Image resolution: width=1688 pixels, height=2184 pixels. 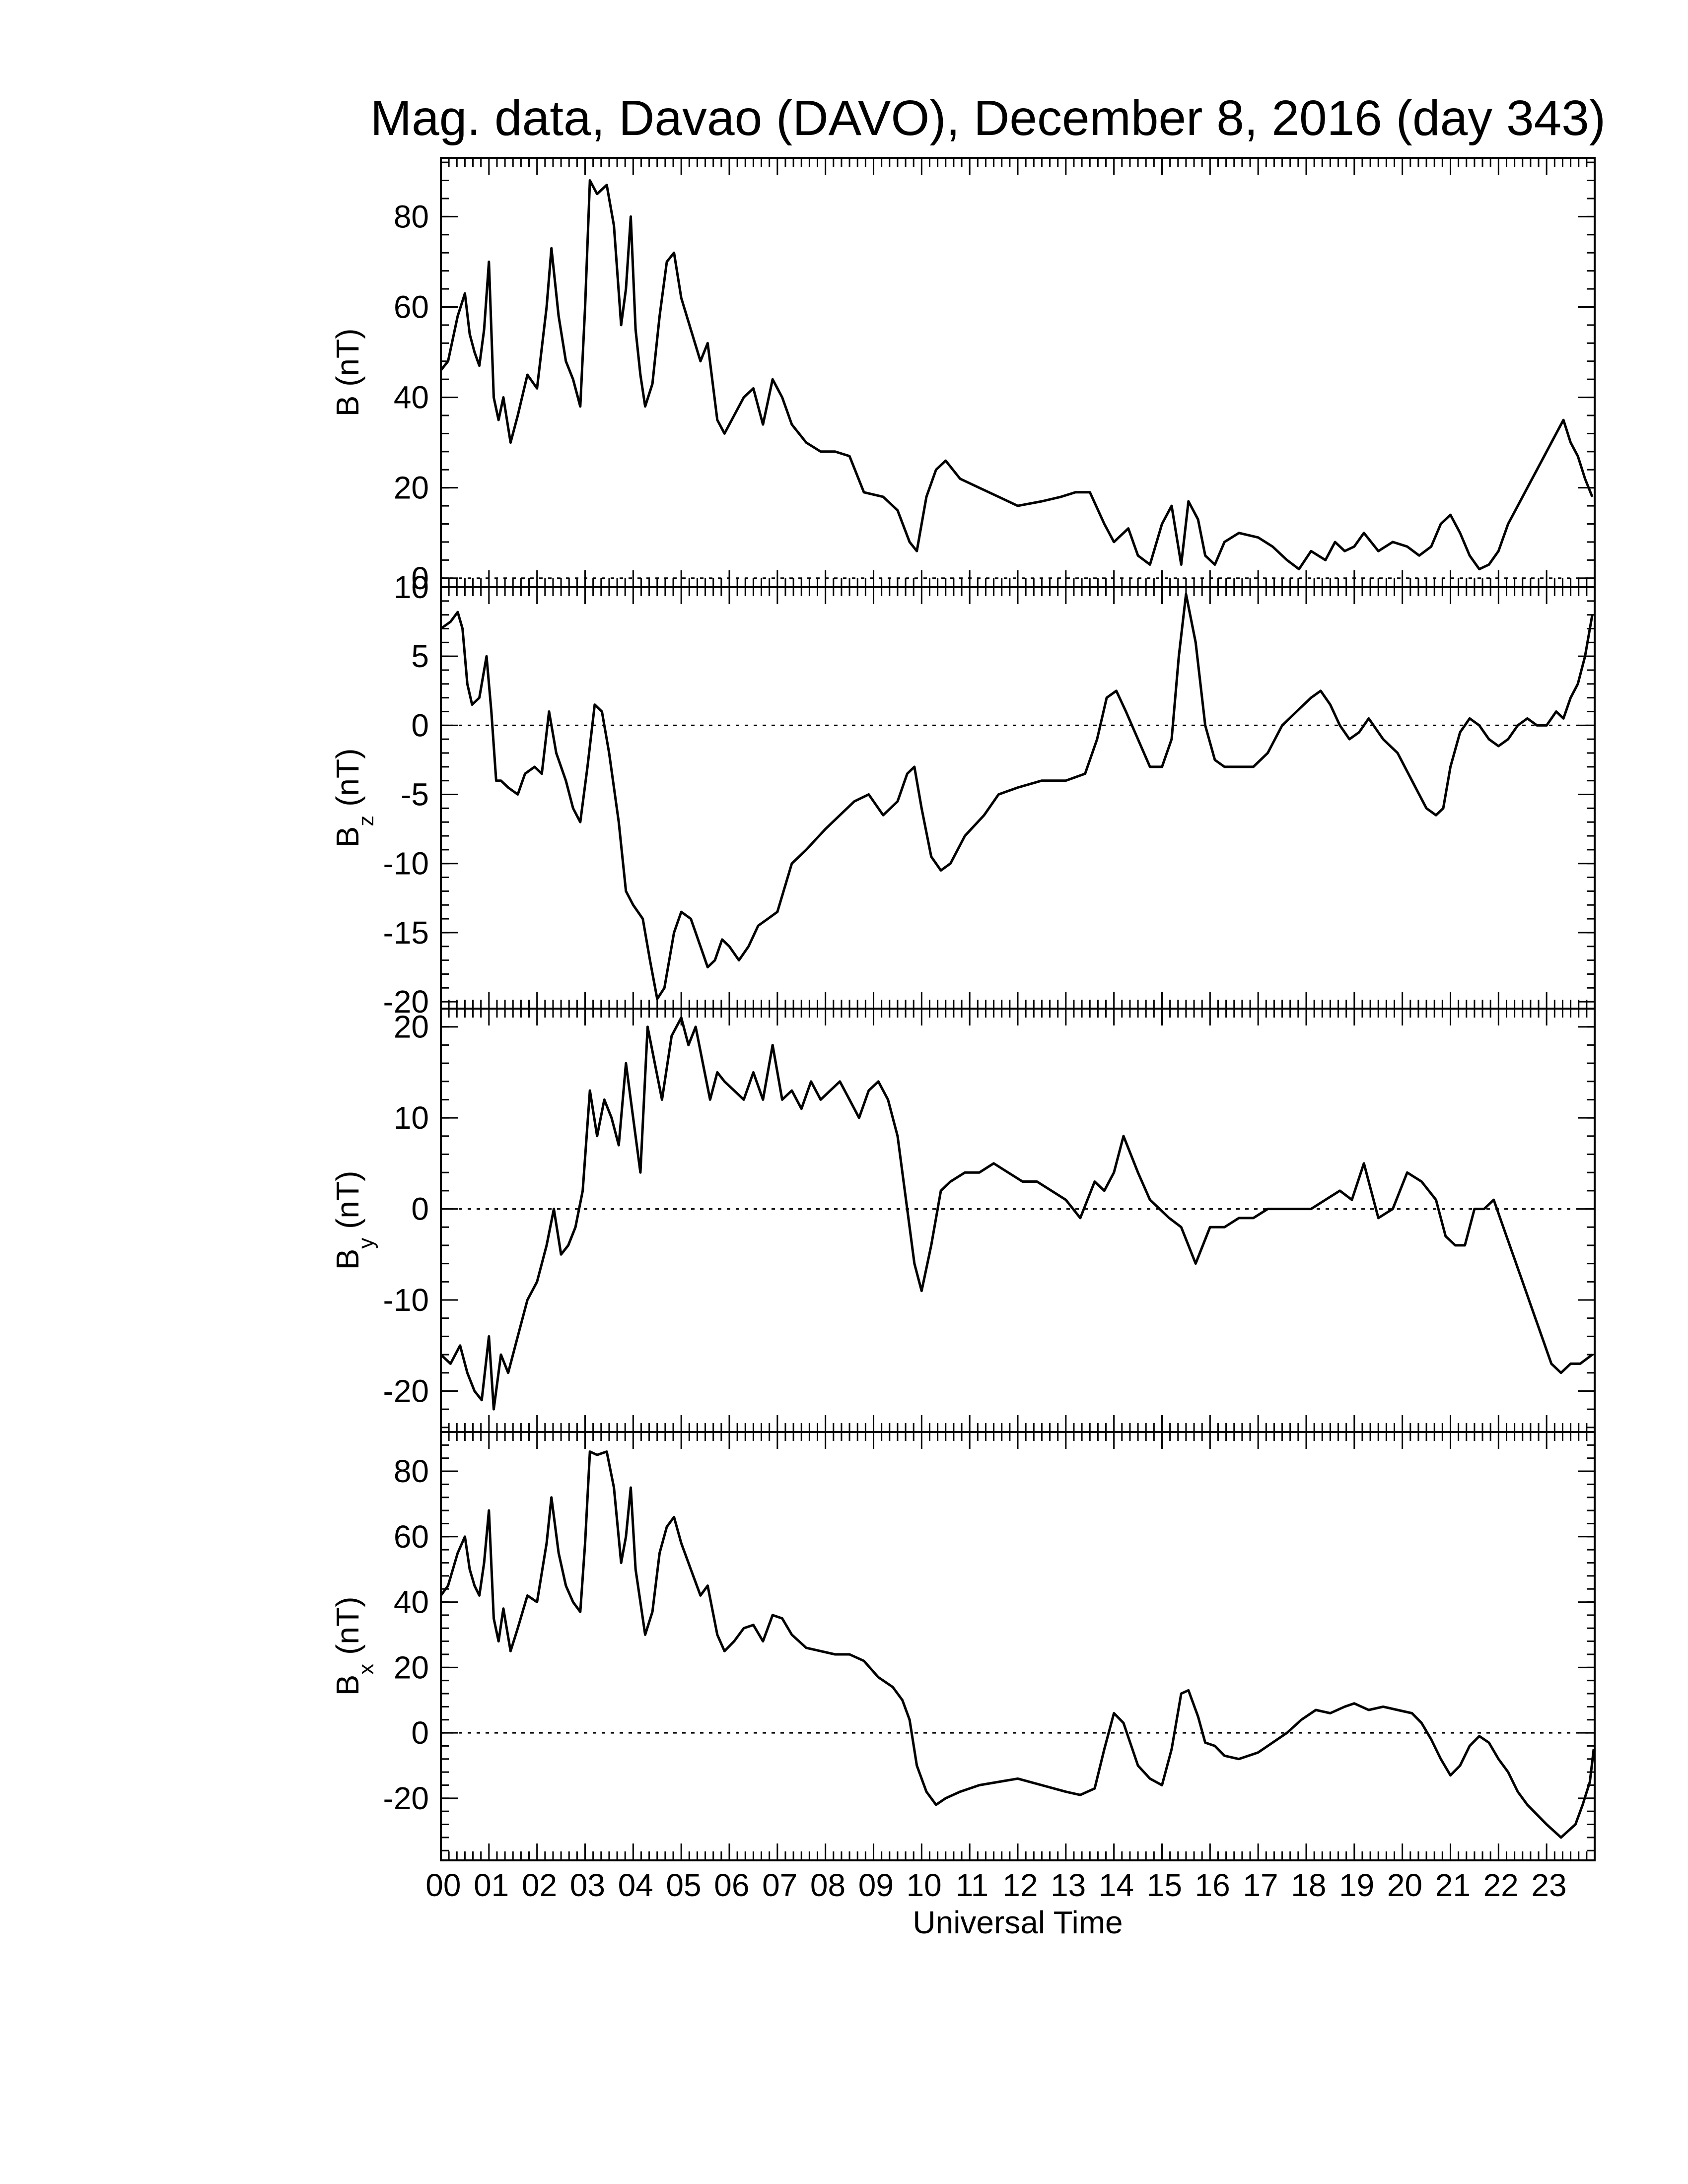 What do you see at coordinates (1164, 1885) in the screenshot?
I see `x-tick-label: 15` at bounding box center [1164, 1885].